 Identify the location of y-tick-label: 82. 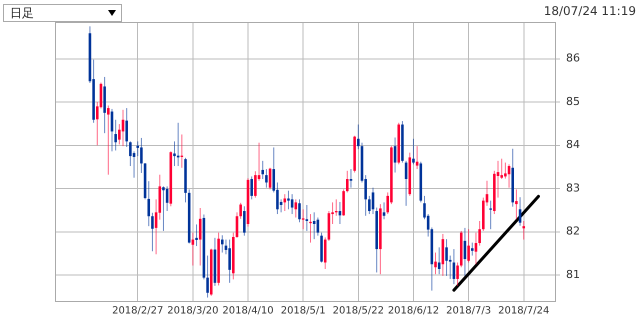
(573, 231).